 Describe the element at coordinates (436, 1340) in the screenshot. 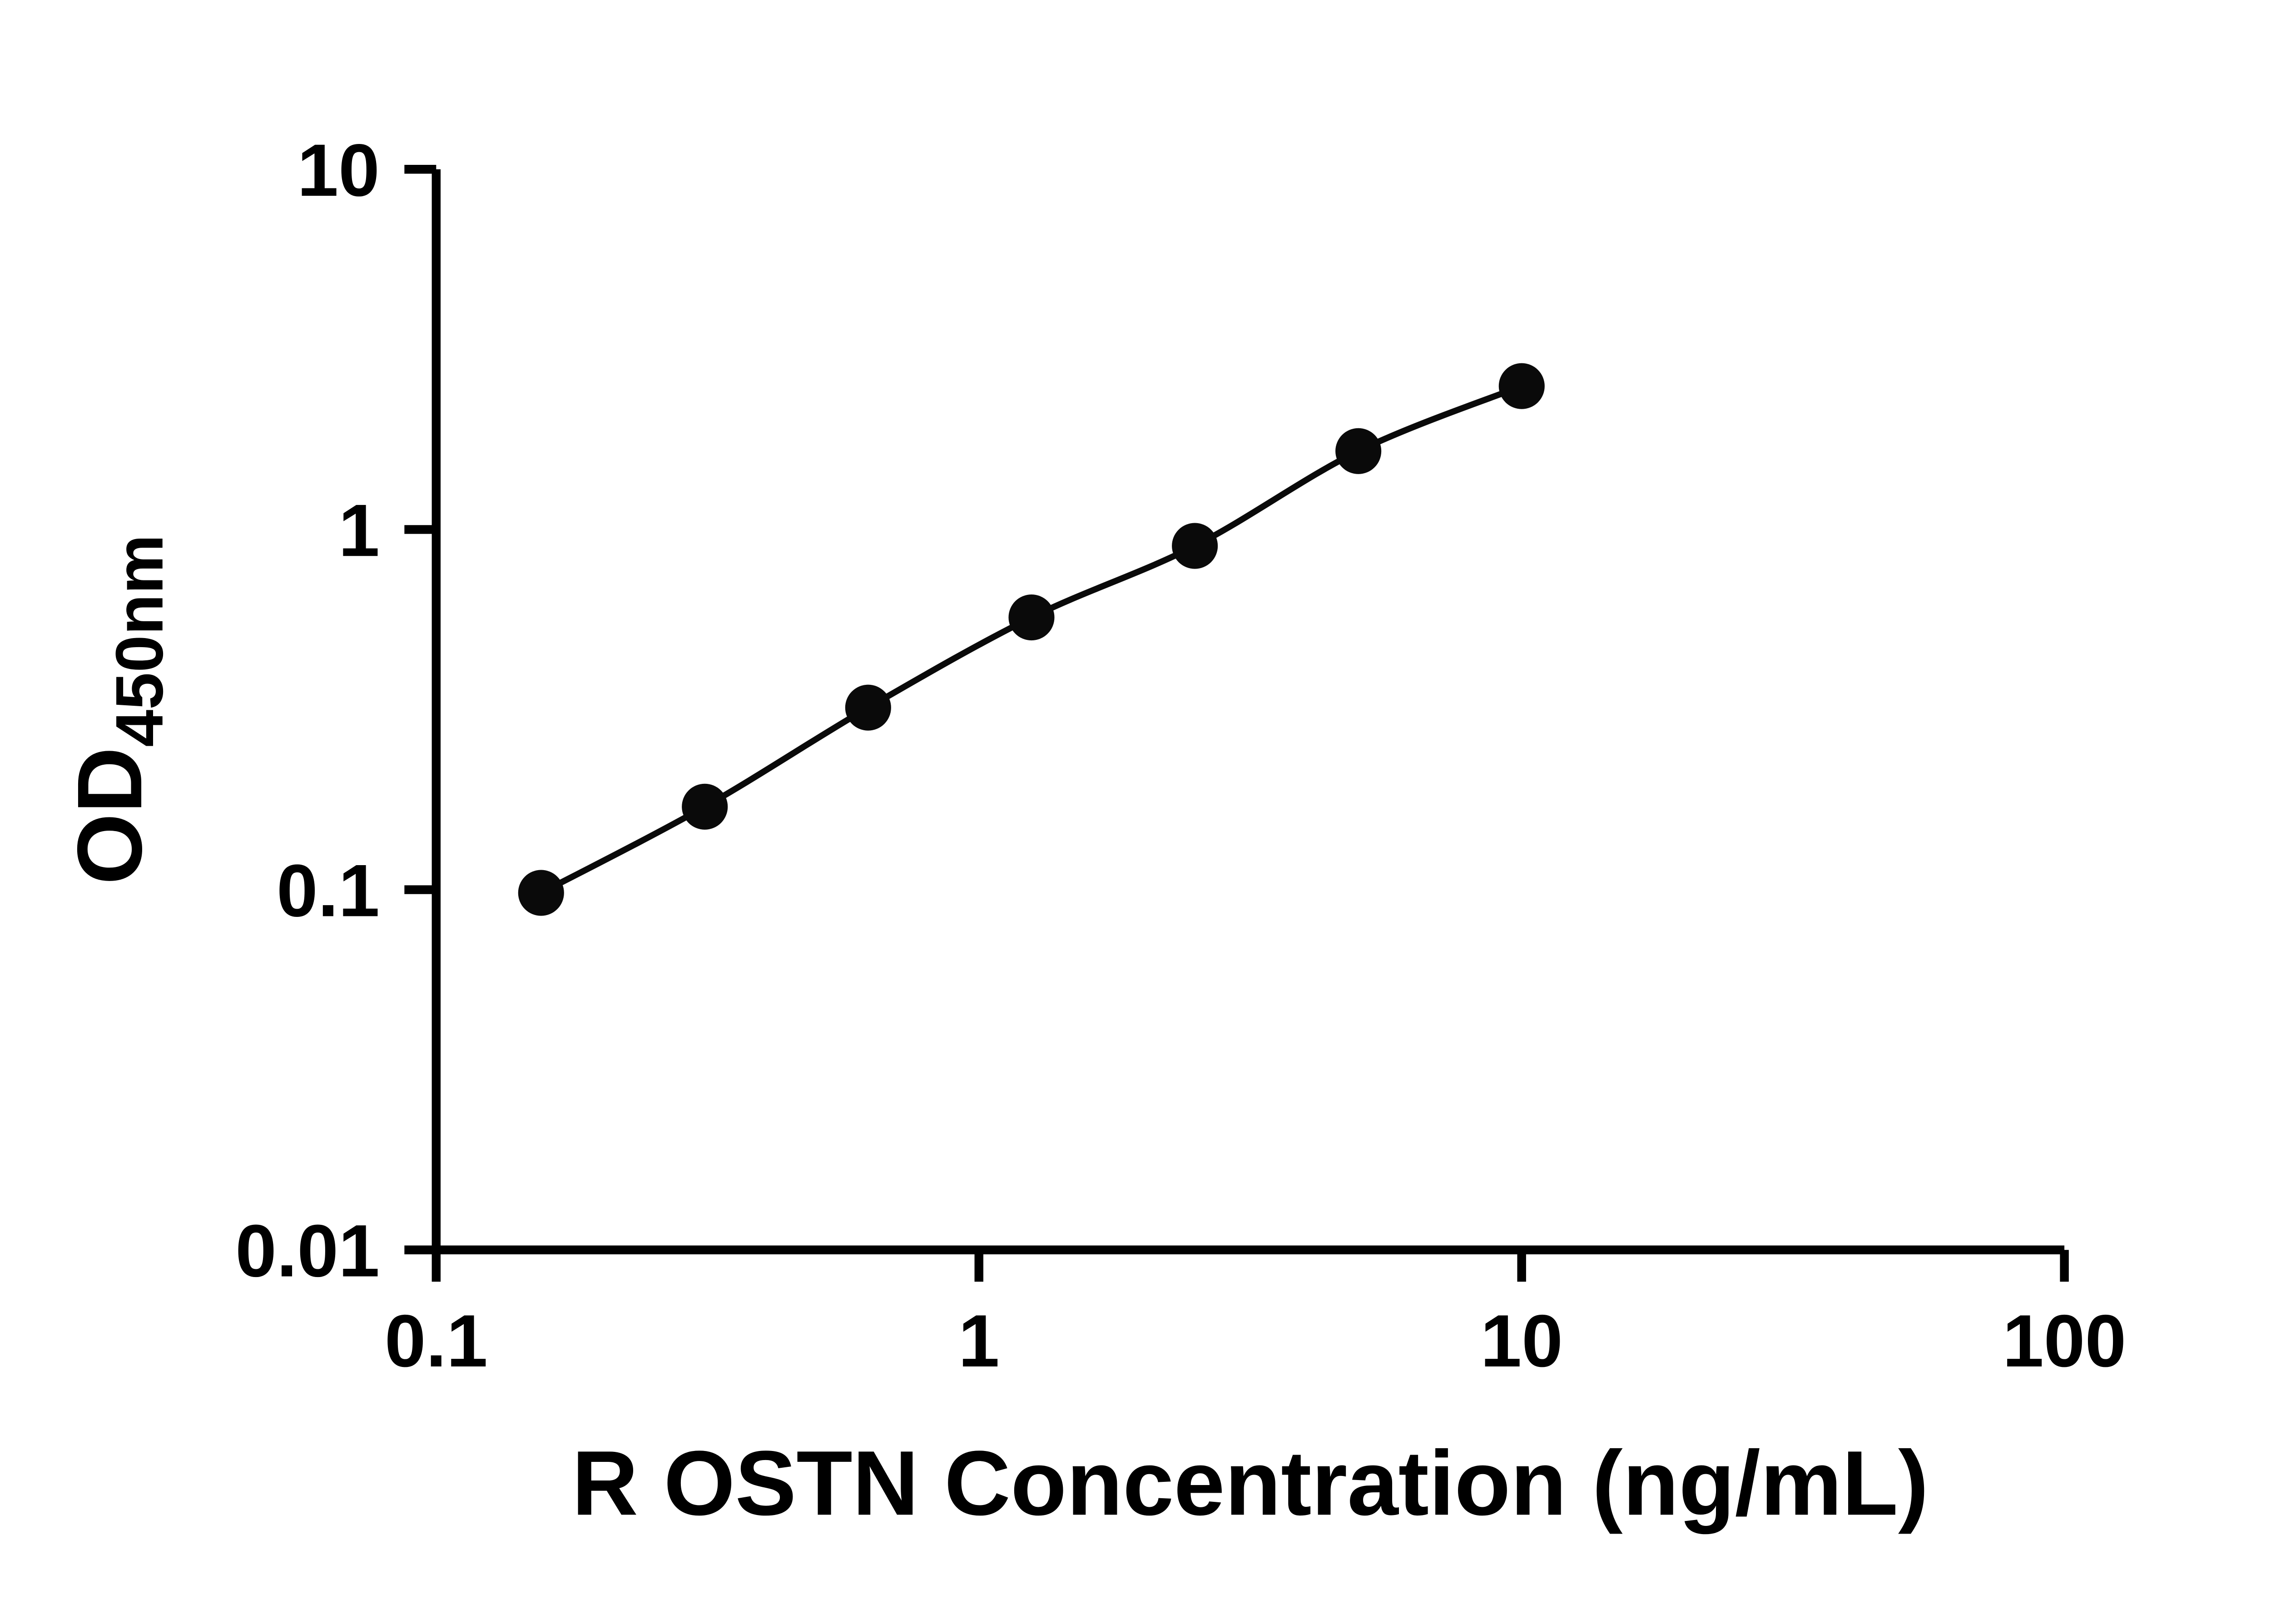

I see `x-axis-tick-label: 0.1` at that location.